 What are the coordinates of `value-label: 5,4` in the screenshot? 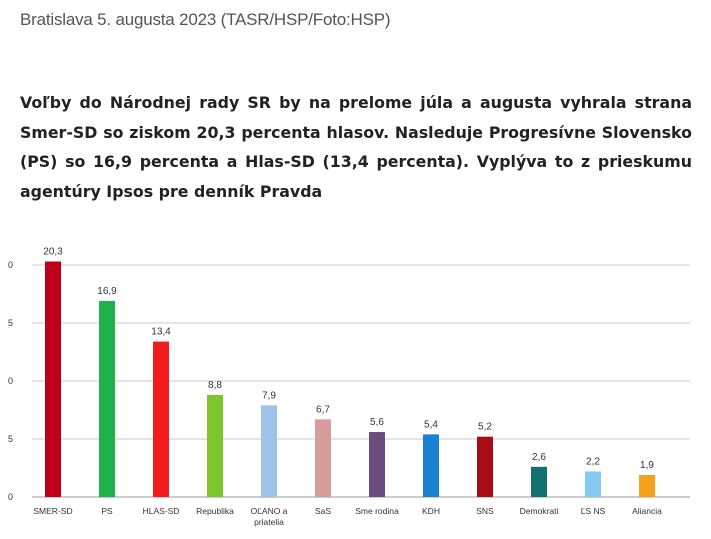 It's located at (431, 424).